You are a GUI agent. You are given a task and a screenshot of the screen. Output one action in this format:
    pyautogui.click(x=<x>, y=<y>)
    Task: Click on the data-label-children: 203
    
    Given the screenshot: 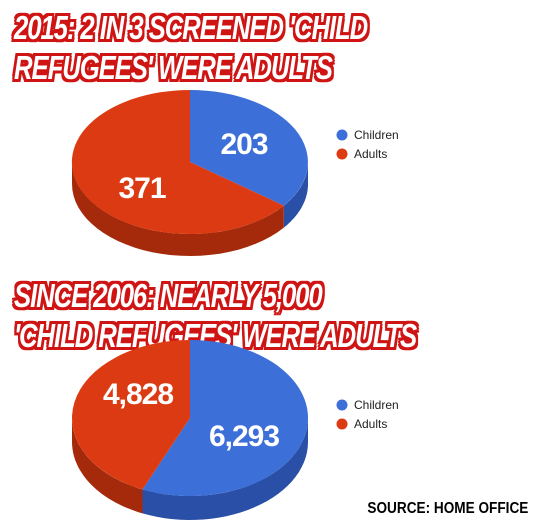 What is the action you would take?
    pyautogui.click(x=243, y=144)
    